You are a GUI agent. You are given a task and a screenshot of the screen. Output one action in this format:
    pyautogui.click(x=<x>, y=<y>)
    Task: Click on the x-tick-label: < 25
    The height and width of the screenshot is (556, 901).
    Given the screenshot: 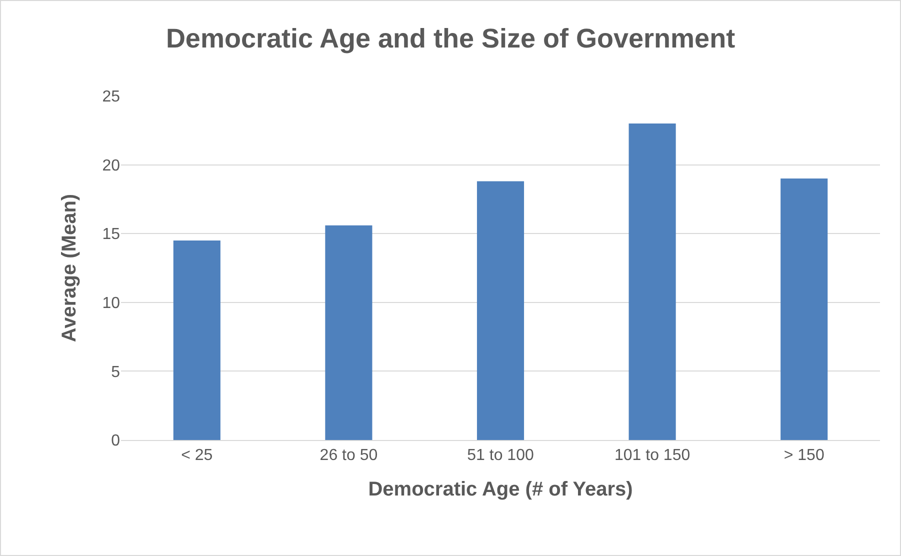 What is the action you would take?
    pyautogui.click(x=197, y=455)
    